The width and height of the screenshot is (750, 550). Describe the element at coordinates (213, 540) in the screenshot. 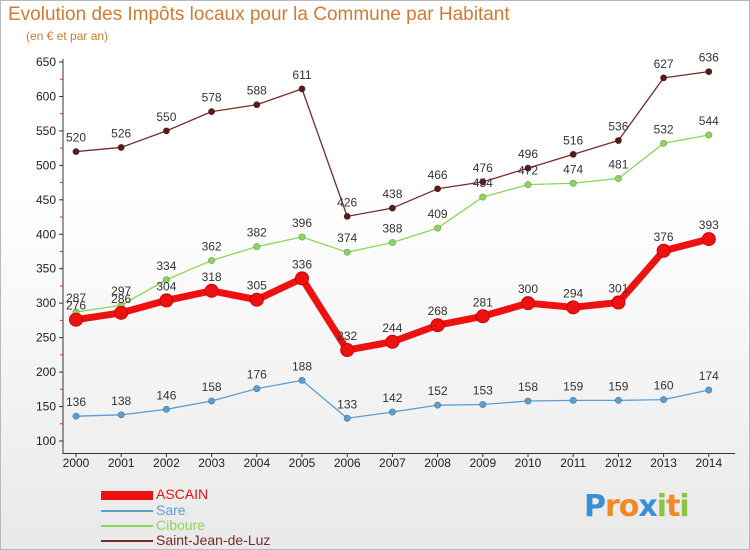

I see `legend-label-saint-jean-de-luz: Saint-Jean-de-Luz` at that location.